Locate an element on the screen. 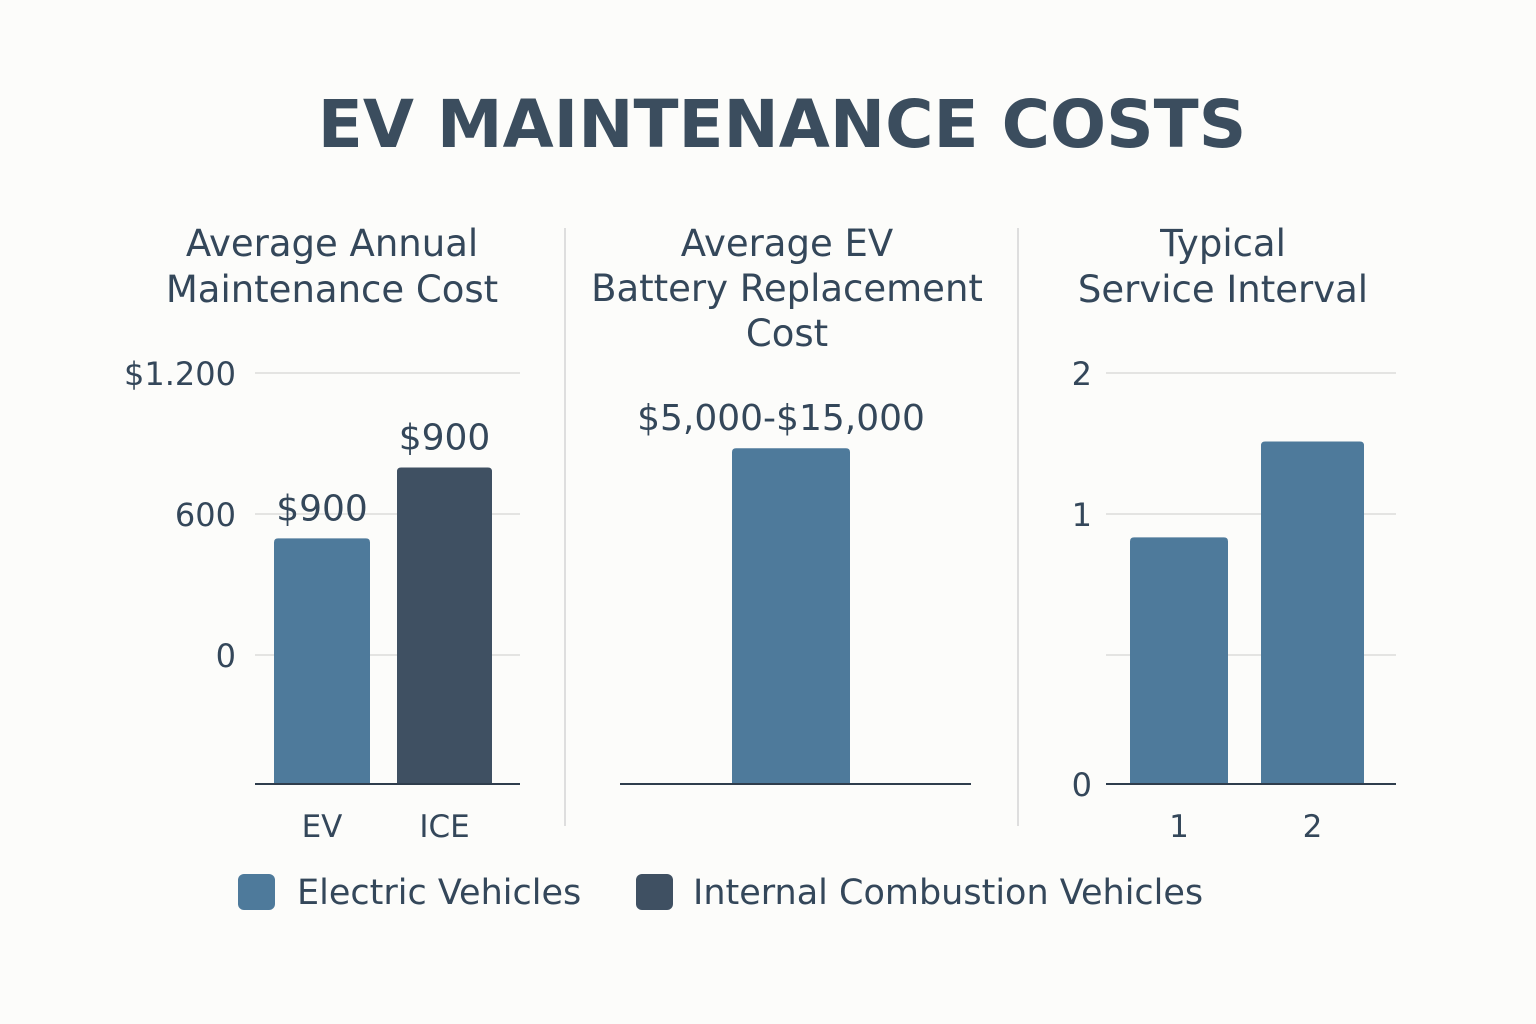 This screenshot has height=1024, width=1536. panel-title: Average EV Battery Replacement Cost is located at coordinates (787, 288).